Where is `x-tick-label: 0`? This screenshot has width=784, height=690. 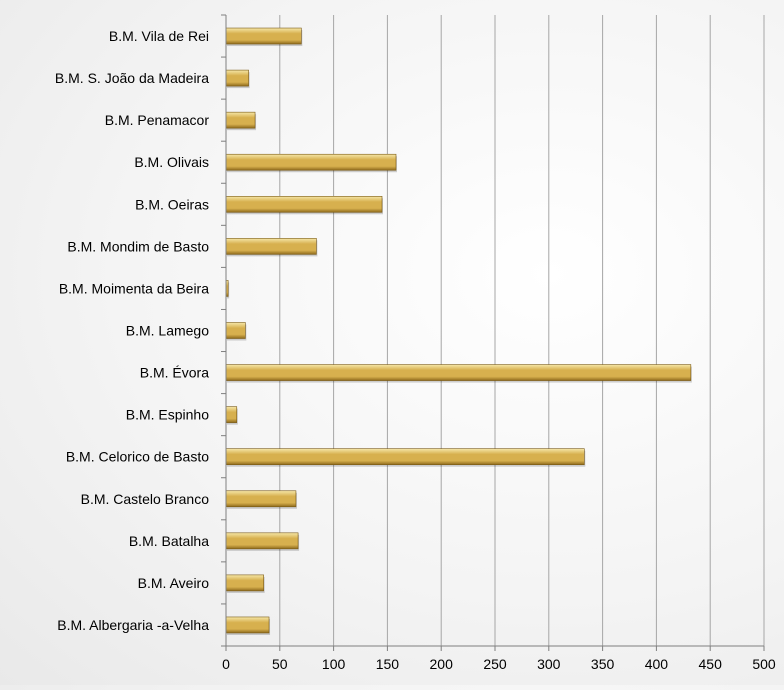
x-tick-label: 0 is located at coordinates (226, 664).